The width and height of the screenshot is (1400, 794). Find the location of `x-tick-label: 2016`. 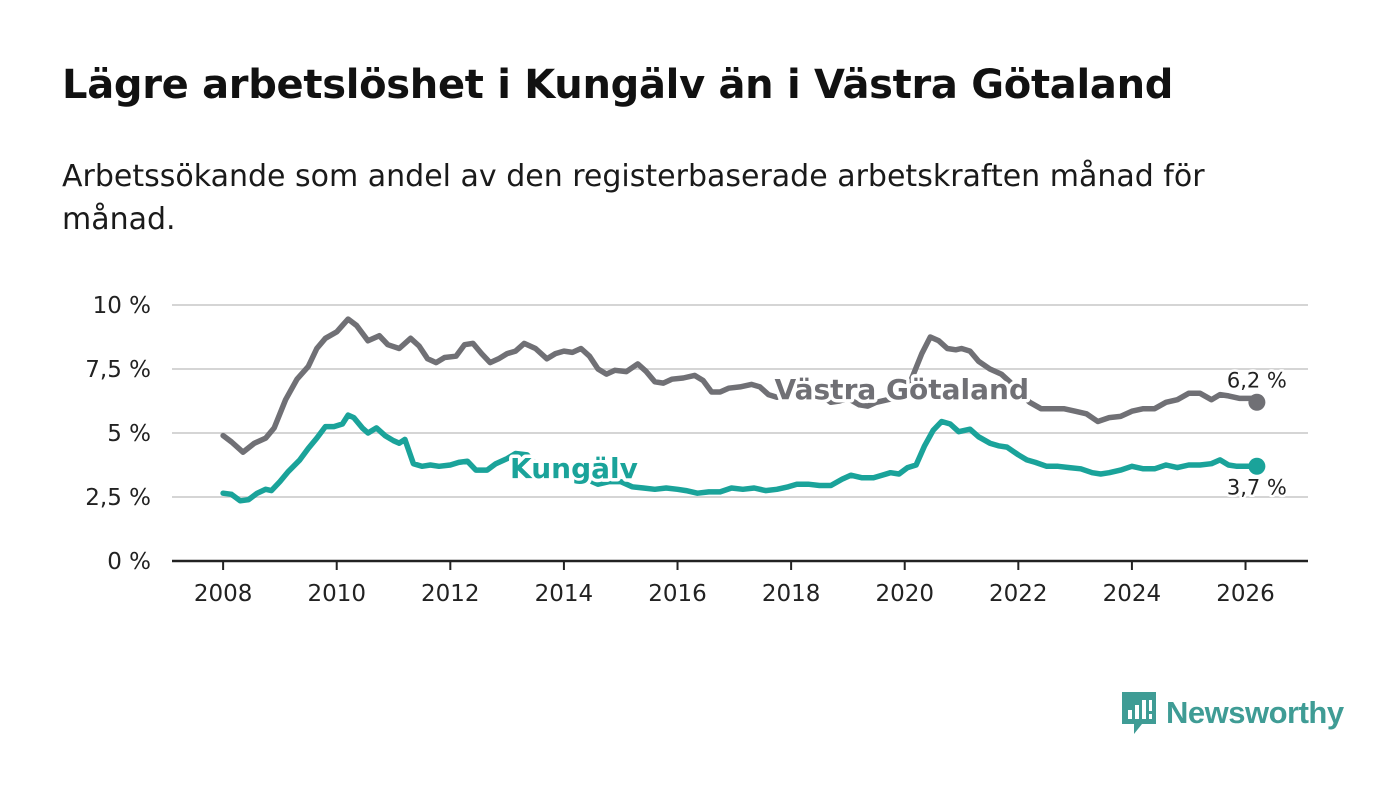

x-tick-label: 2016 is located at coordinates (677, 594).